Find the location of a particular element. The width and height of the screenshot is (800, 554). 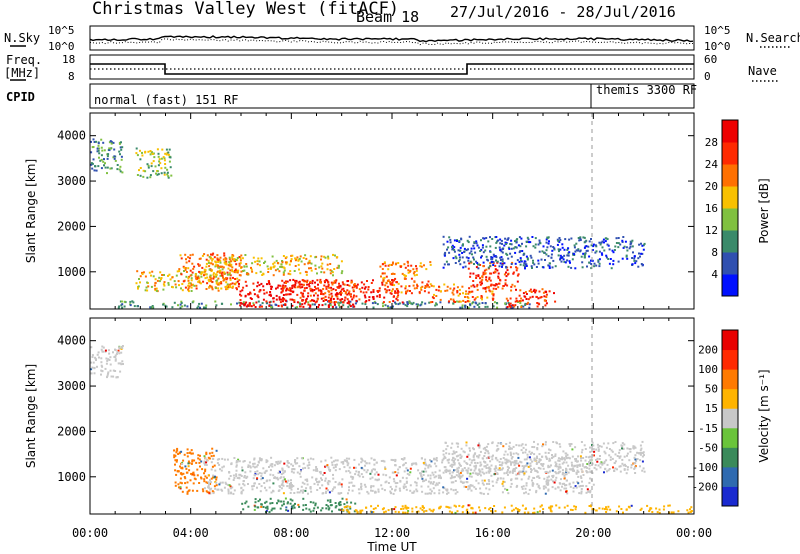

noise-panel-frame is located at coordinates (392, 38).